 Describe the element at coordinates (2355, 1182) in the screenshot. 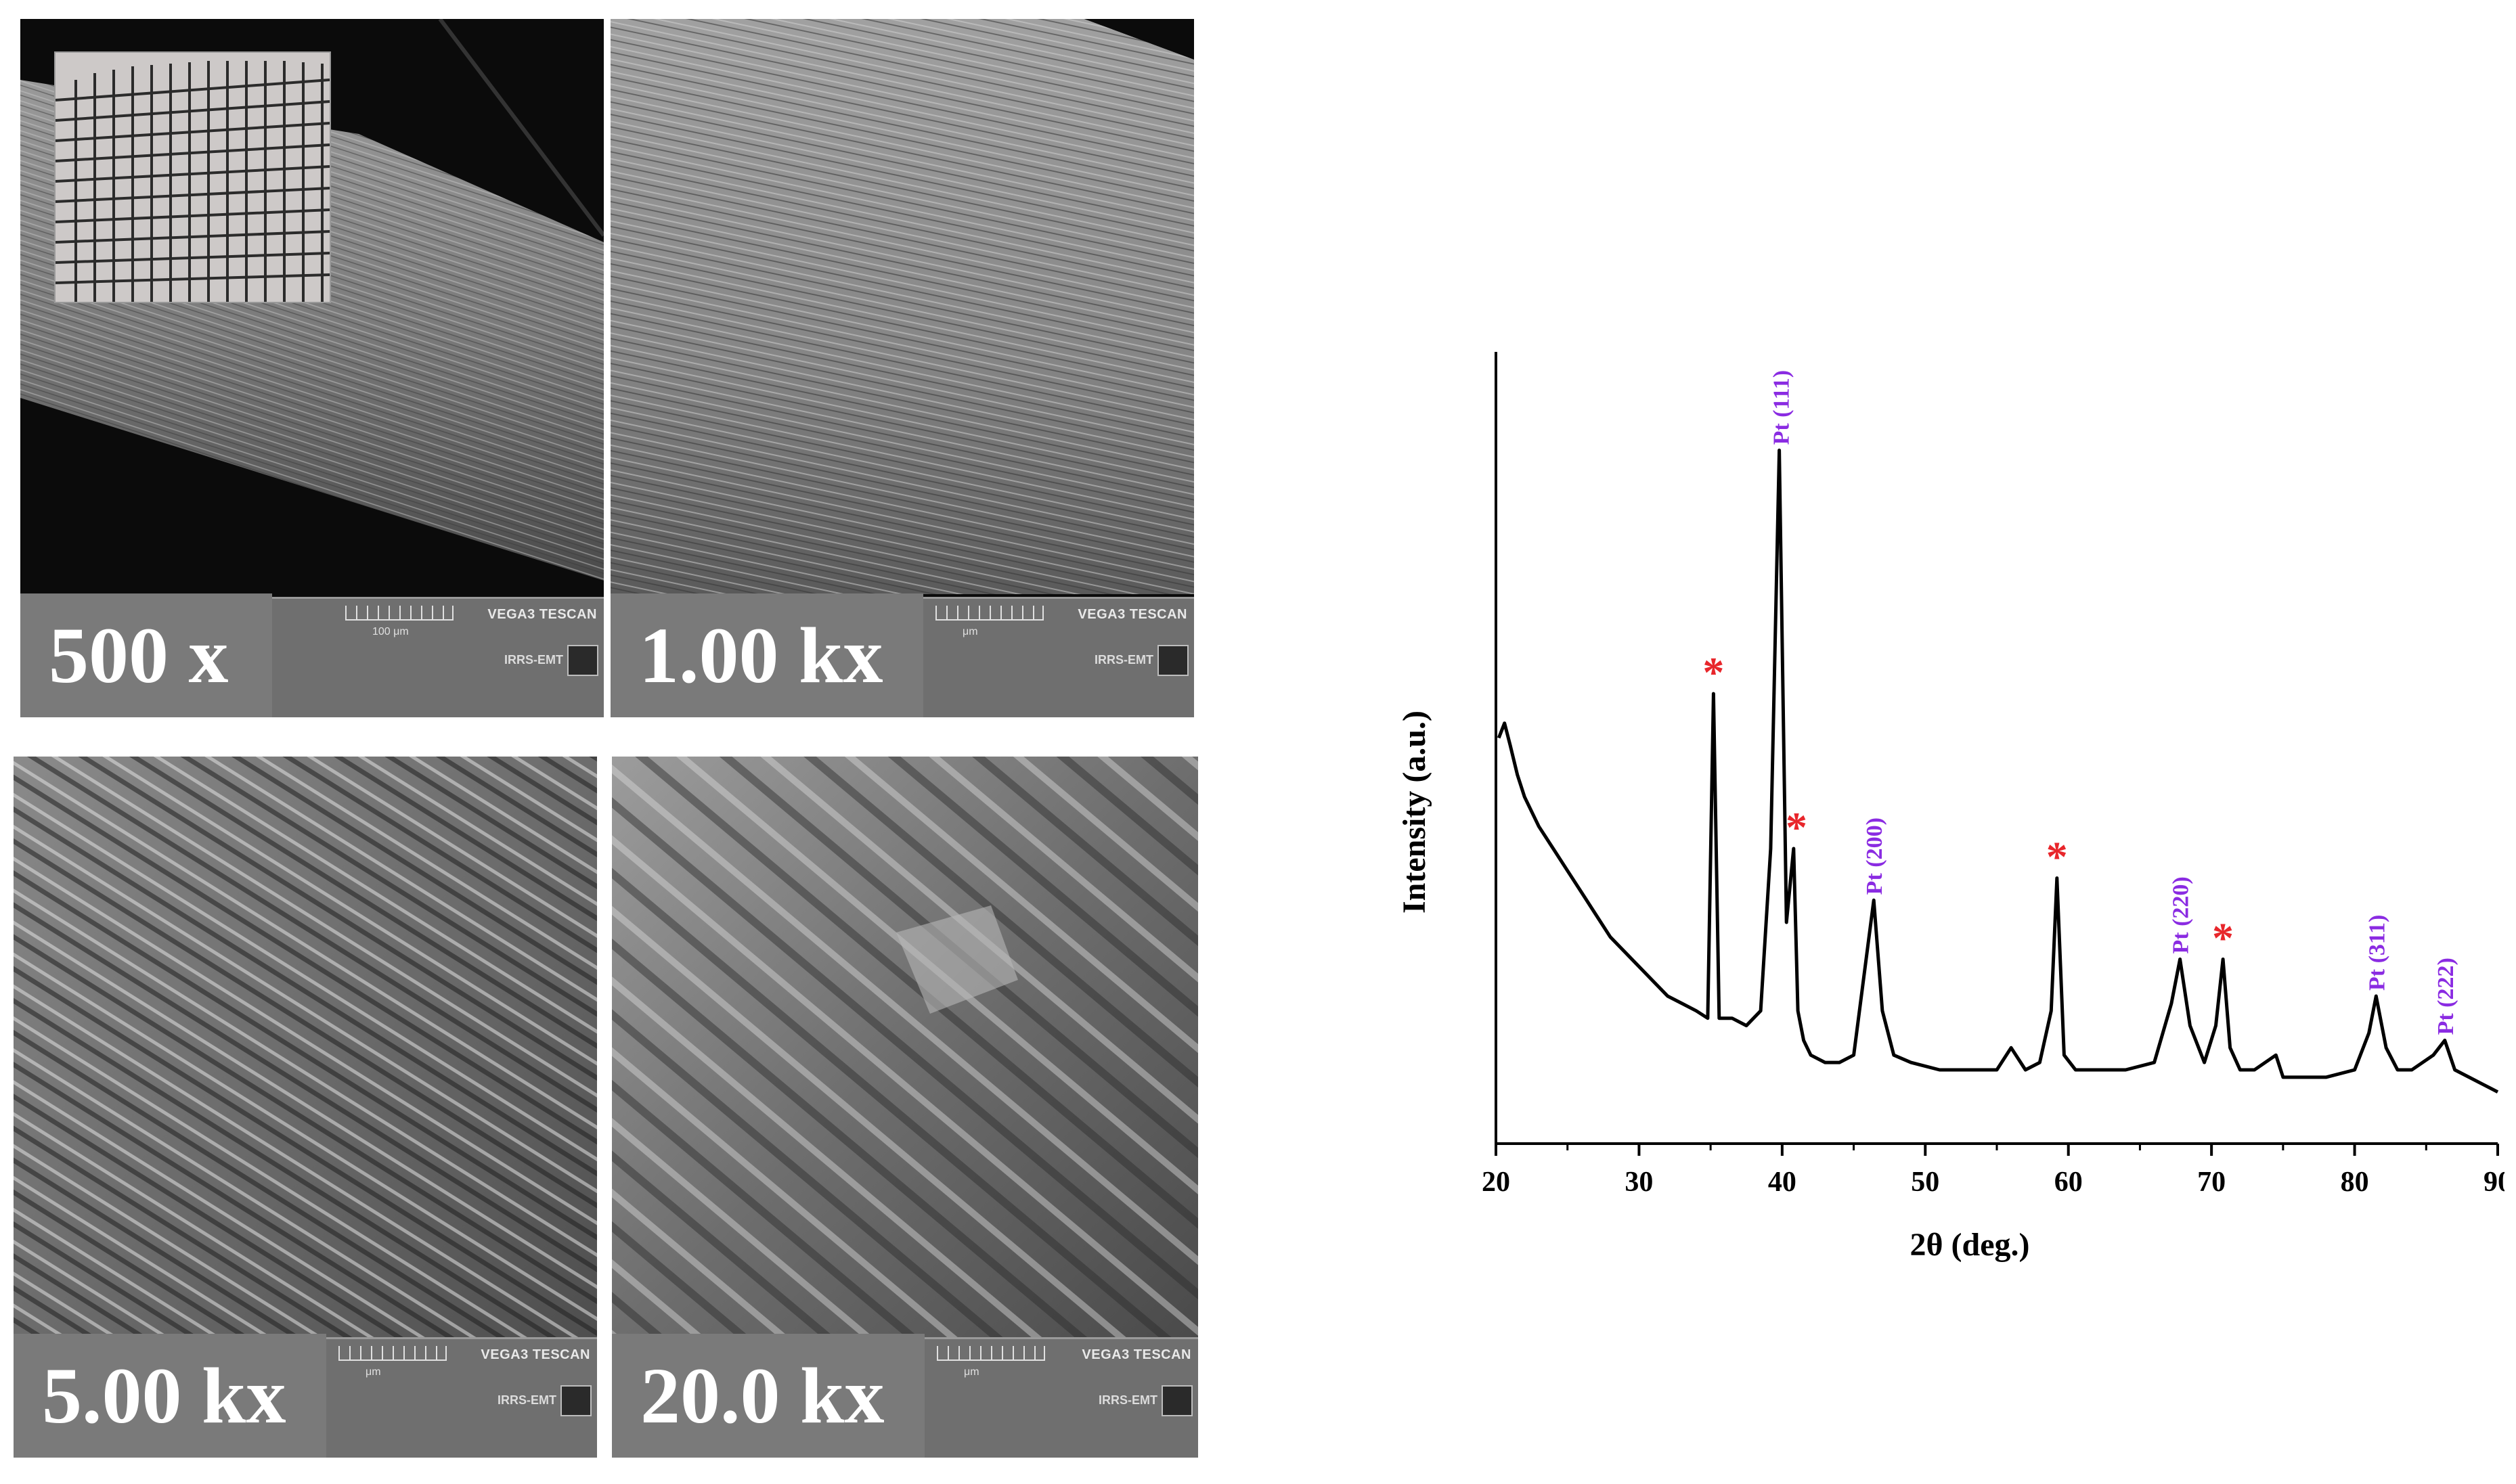

I see `x-tick-label: 80` at that location.